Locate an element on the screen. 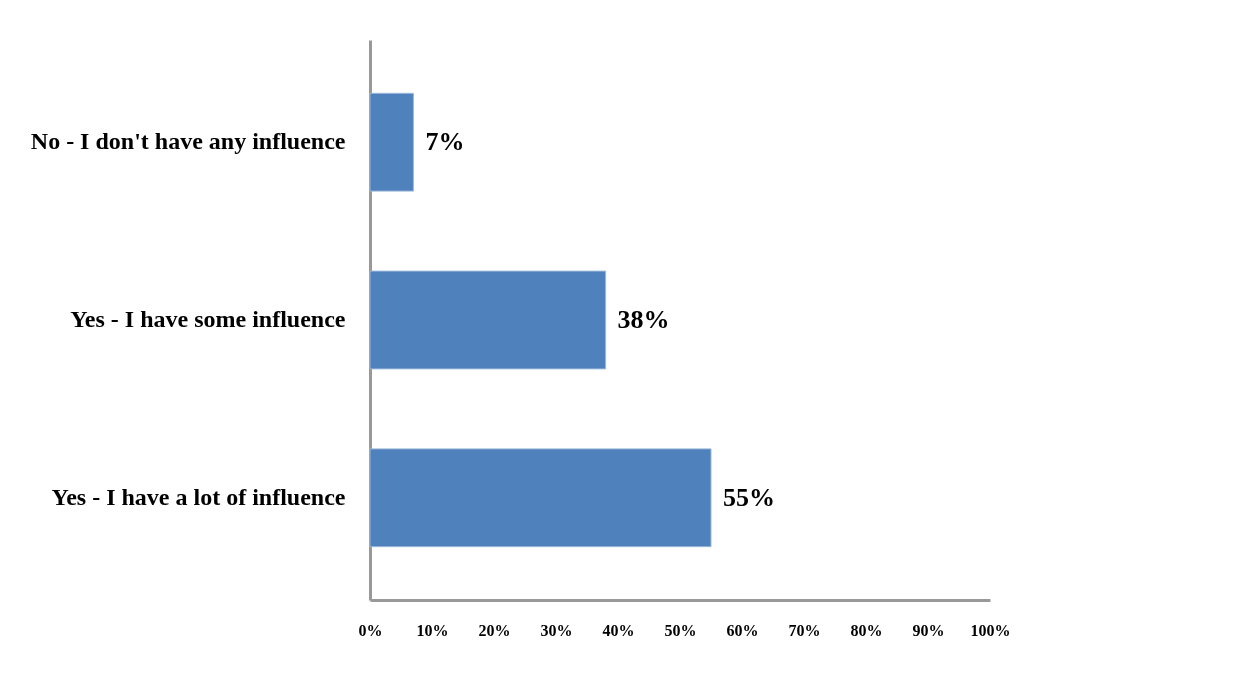 The width and height of the screenshot is (1250, 685). y-tick-label: Yes - I have a lot of influence is located at coordinates (198, 496).